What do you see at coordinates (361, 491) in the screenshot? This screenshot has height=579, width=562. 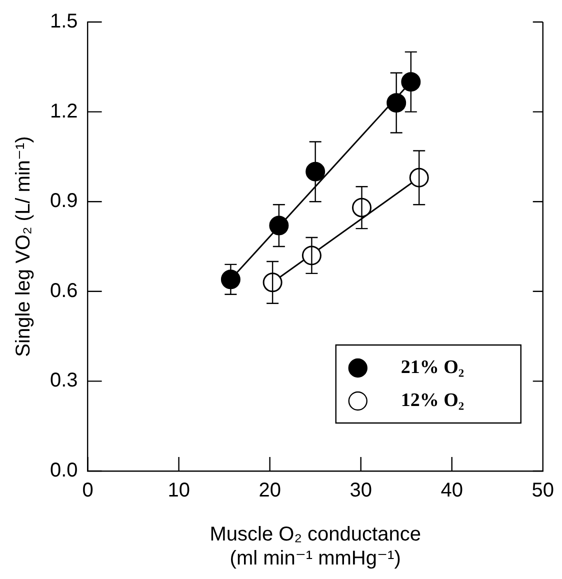 I see `x-tick-label: 30` at bounding box center [361, 491].